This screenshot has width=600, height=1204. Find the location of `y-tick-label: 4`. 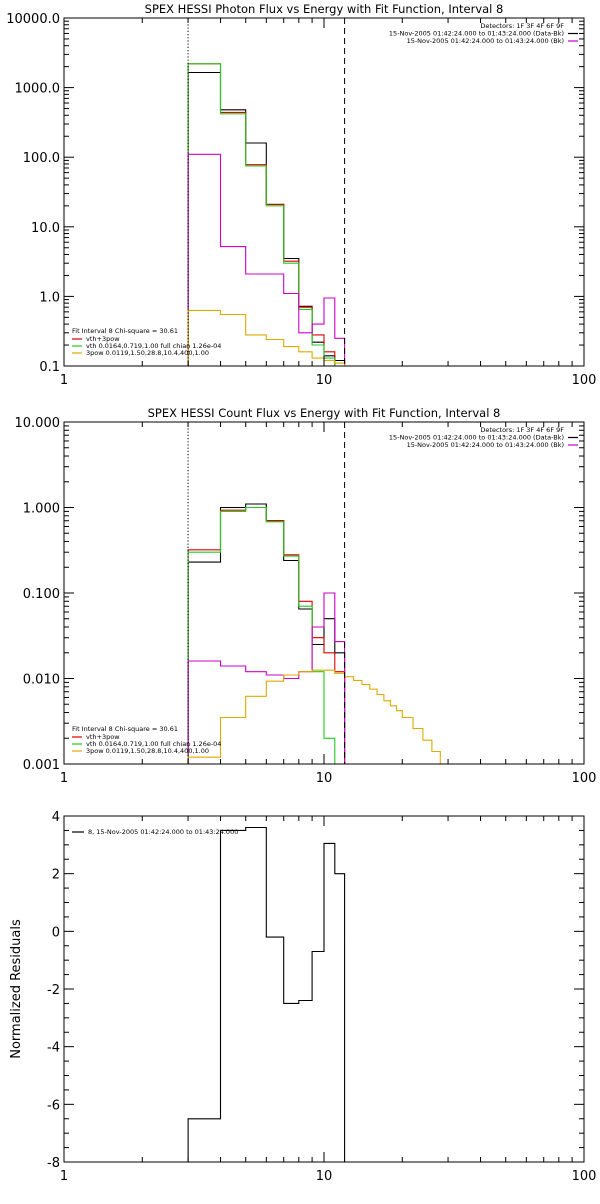

y-tick-label: 4 is located at coordinates (56, 817).